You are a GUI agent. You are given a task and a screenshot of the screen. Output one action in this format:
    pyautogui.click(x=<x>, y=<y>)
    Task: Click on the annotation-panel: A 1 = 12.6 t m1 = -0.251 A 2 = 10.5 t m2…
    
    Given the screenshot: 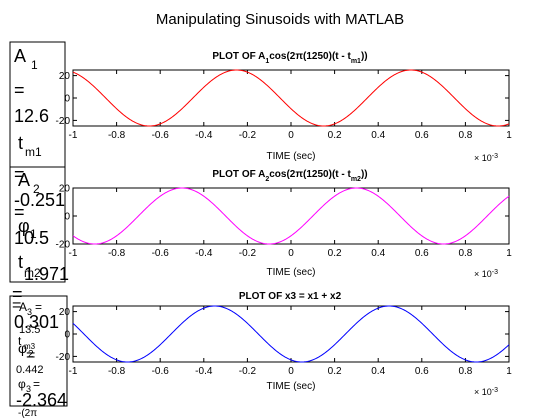 What is the action you would take?
    pyautogui.click(x=39, y=230)
    